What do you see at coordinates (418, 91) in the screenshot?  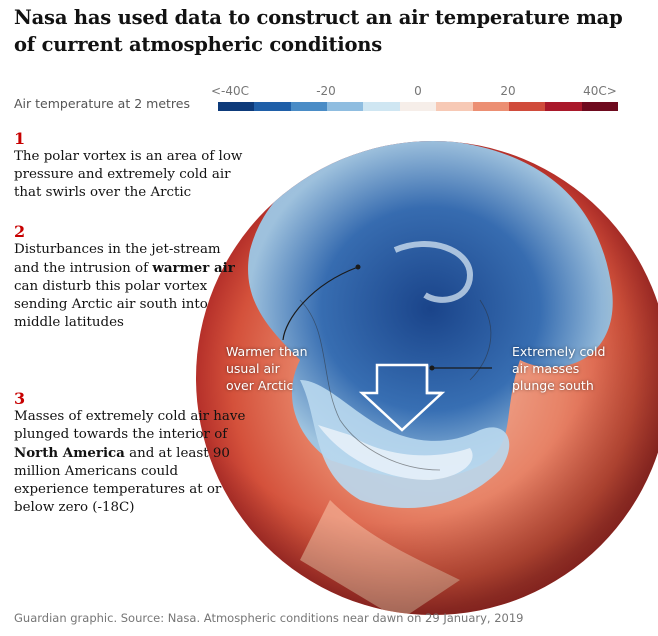 I see `legend-tick: 0` at bounding box center [418, 91].